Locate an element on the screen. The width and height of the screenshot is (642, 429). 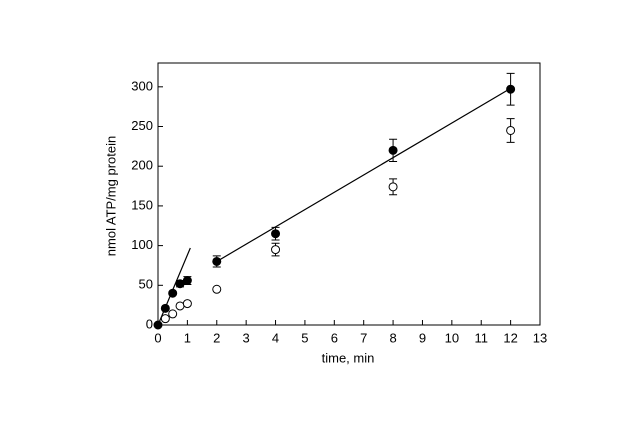
x-tick-label: 7 is located at coordinates (363, 337).